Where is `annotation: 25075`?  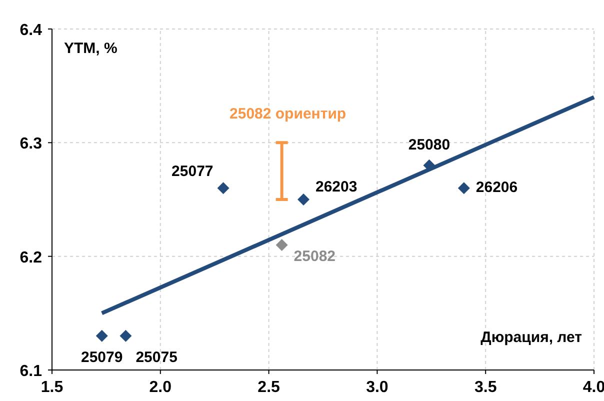
annotation: 25075 is located at coordinates (157, 357).